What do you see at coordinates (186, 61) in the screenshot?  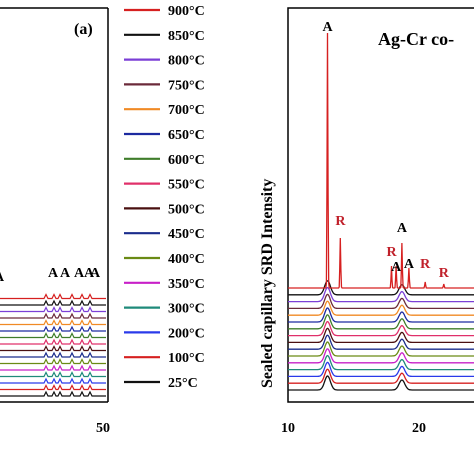 I see `legend-label: 800°C` at bounding box center [186, 61].